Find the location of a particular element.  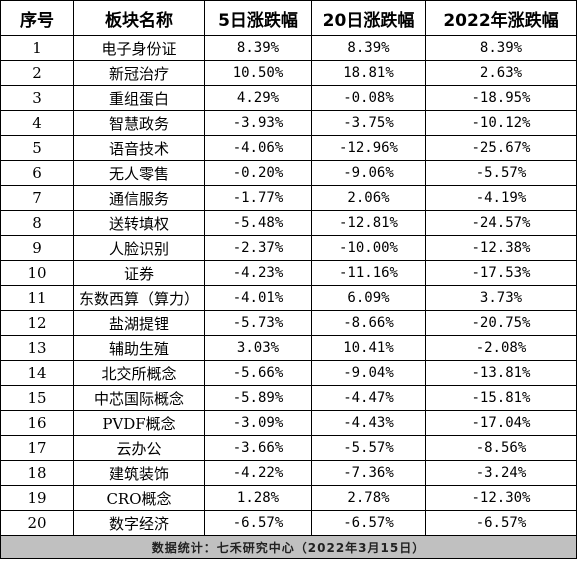

change-2022-cell: -15.81% is located at coordinates (501, 398).